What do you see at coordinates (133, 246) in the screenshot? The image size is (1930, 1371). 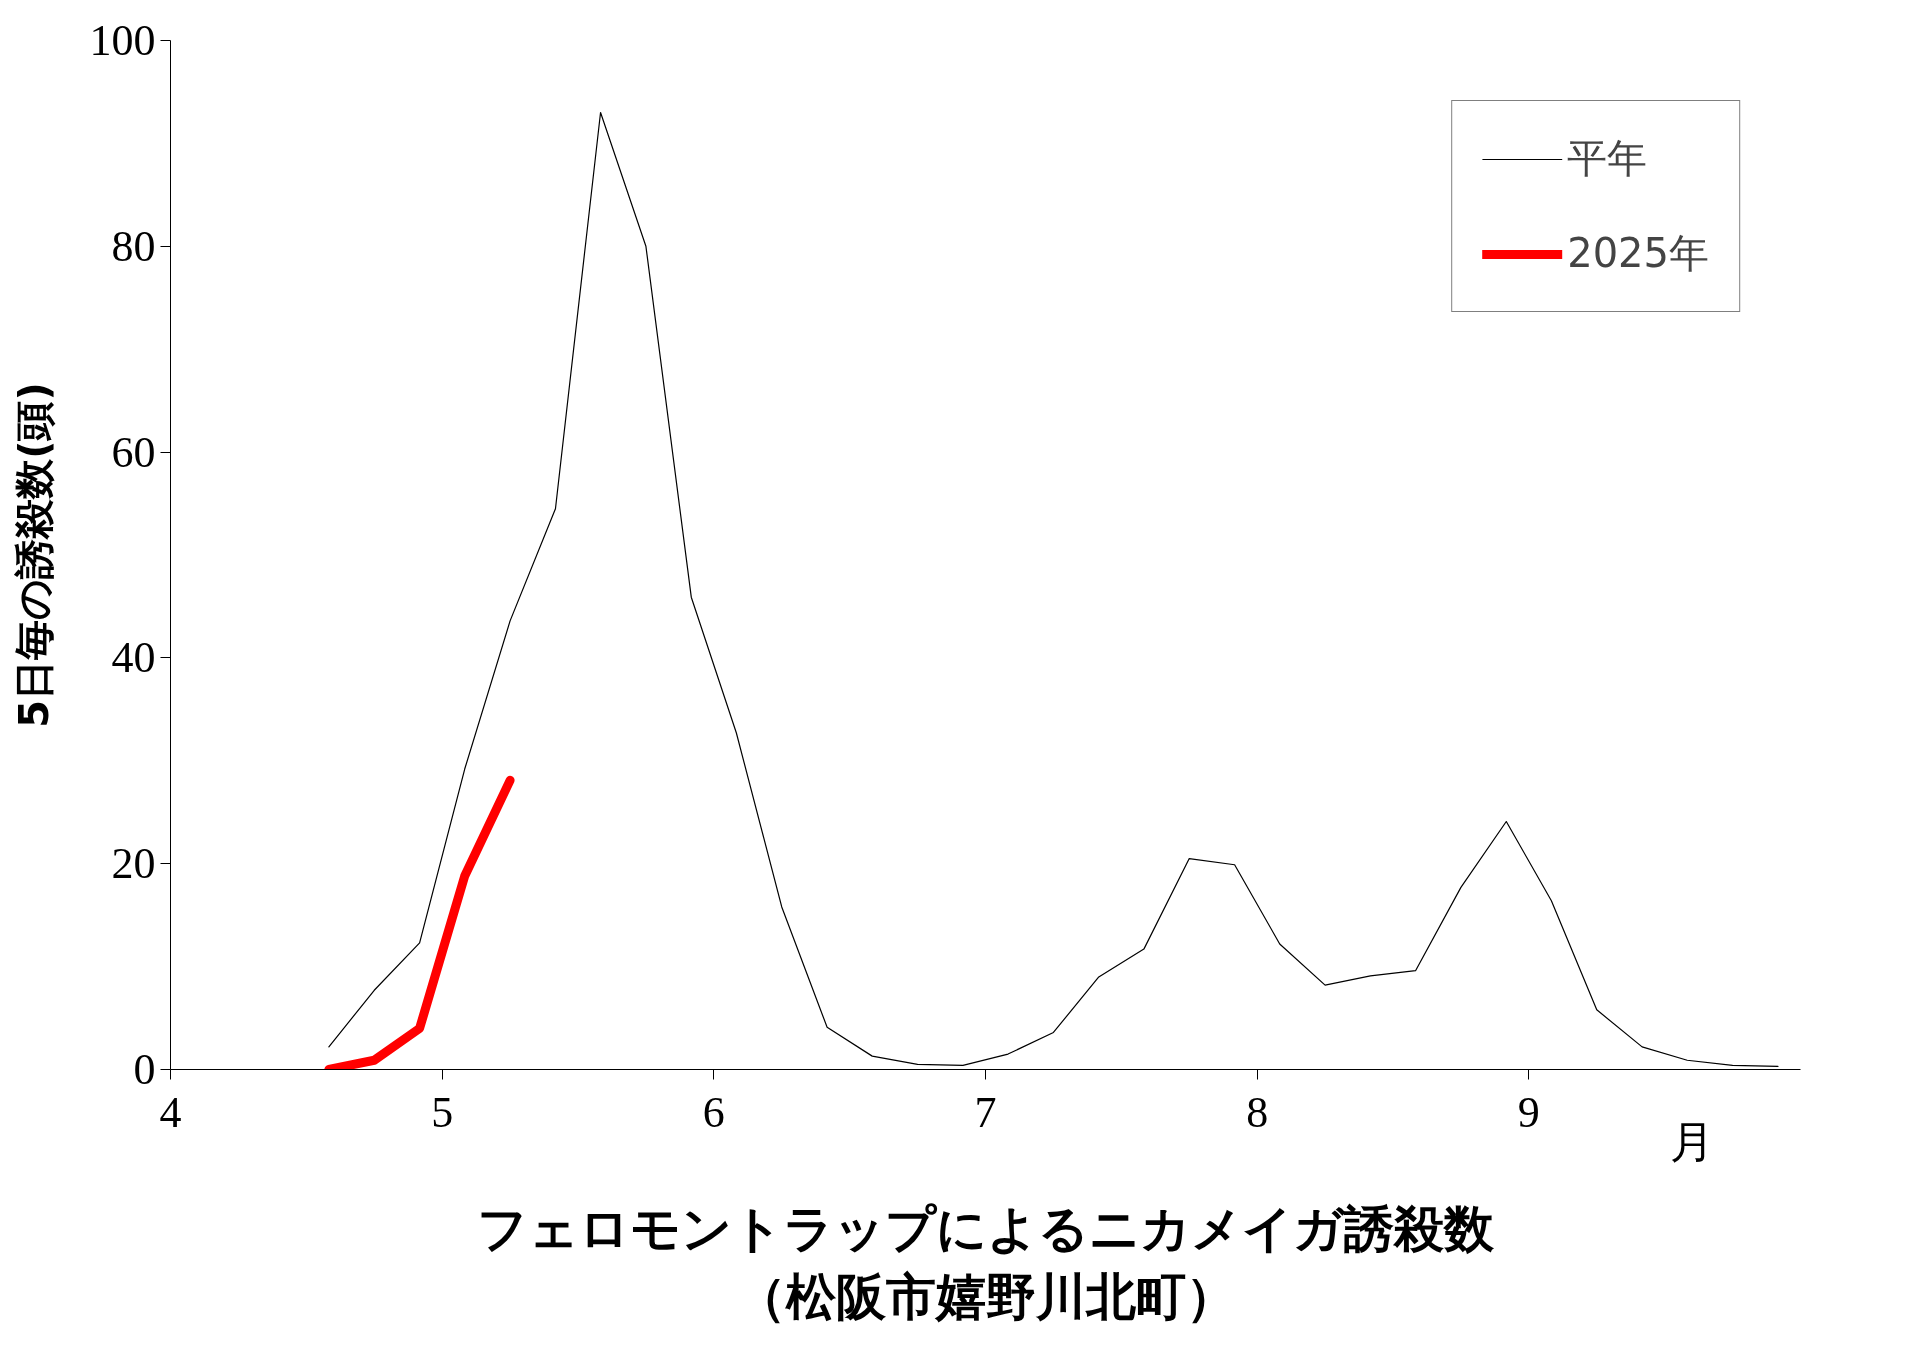 I see `y-tick-label: 80` at bounding box center [133, 246].